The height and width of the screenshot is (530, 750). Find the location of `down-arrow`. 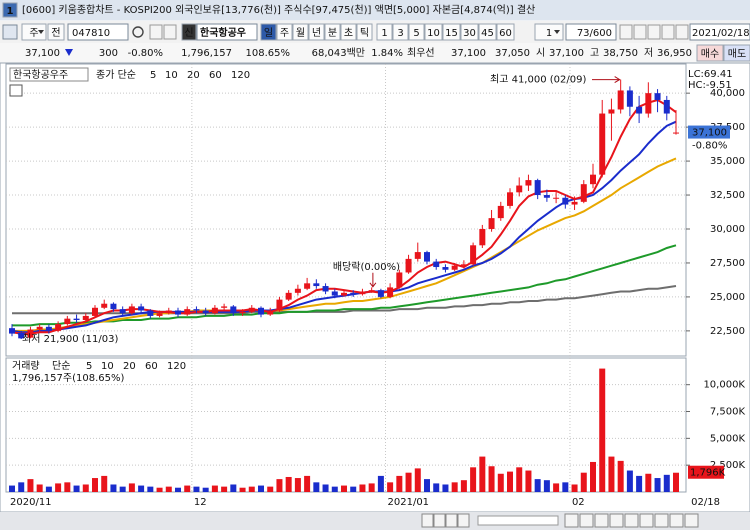

down-arrow is located at coordinates (69, 52).